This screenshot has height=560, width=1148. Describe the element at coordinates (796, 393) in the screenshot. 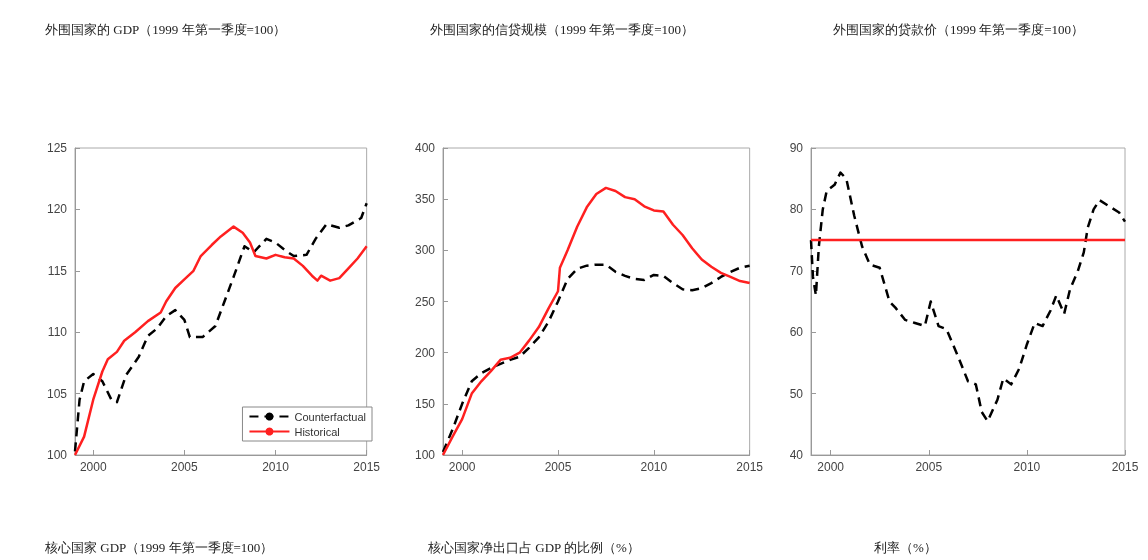

I see `y-tick-label: 50` at that location.